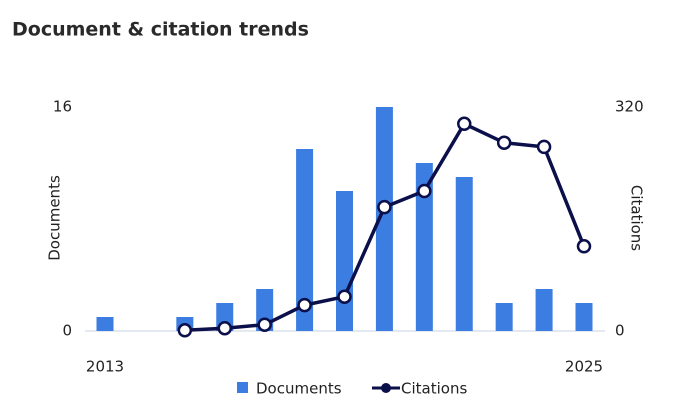 This screenshot has height=418, width=676. What do you see at coordinates (242, 387) in the screenshot?
I see `legend-swatch` at bounding box center [242, 387].